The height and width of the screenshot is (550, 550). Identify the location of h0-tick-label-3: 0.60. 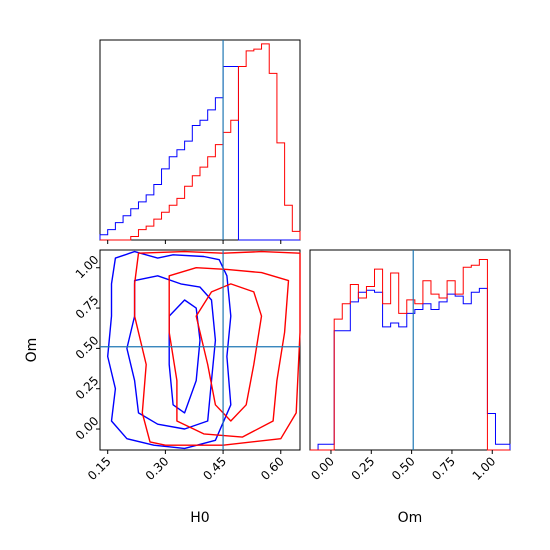
(272, 468).